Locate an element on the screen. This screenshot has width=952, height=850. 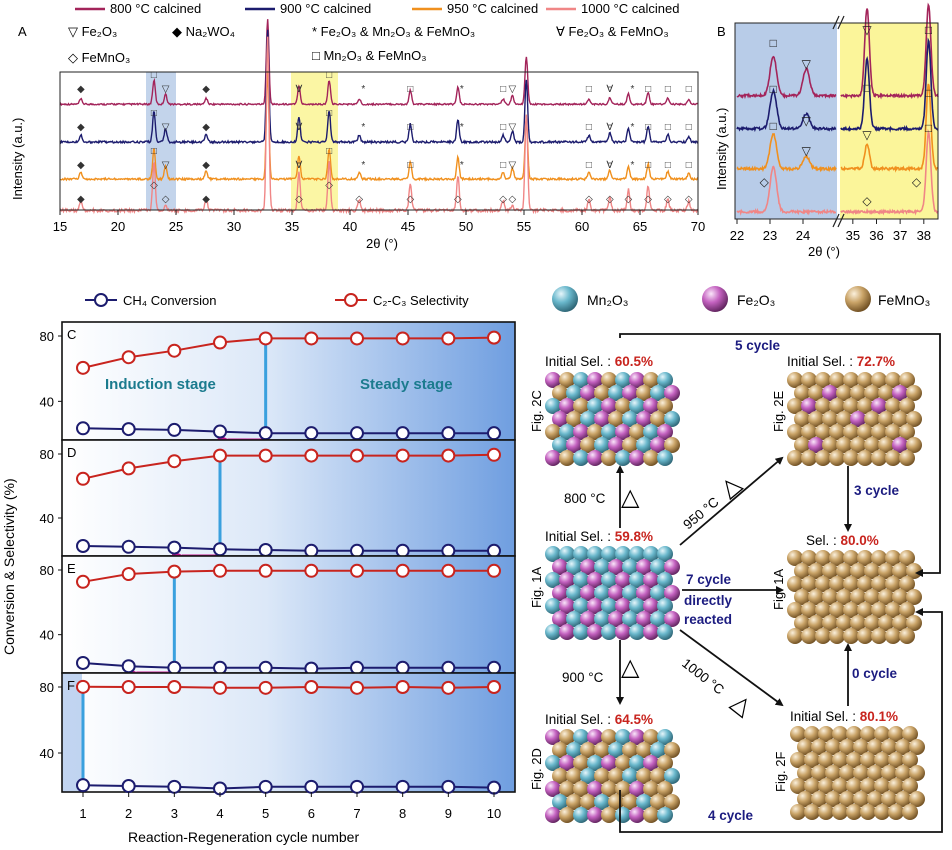
edge-1000c-delta: △ is located at coordinates (742, 704).